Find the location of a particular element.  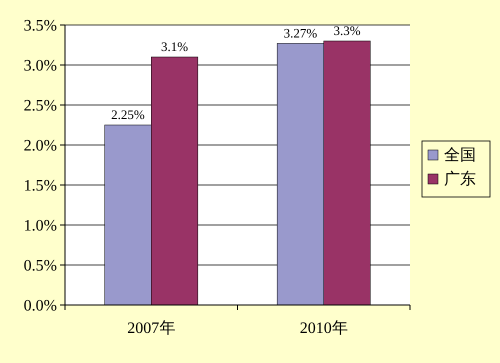

data-label: 3.27% is located at coordinates (301, 32).